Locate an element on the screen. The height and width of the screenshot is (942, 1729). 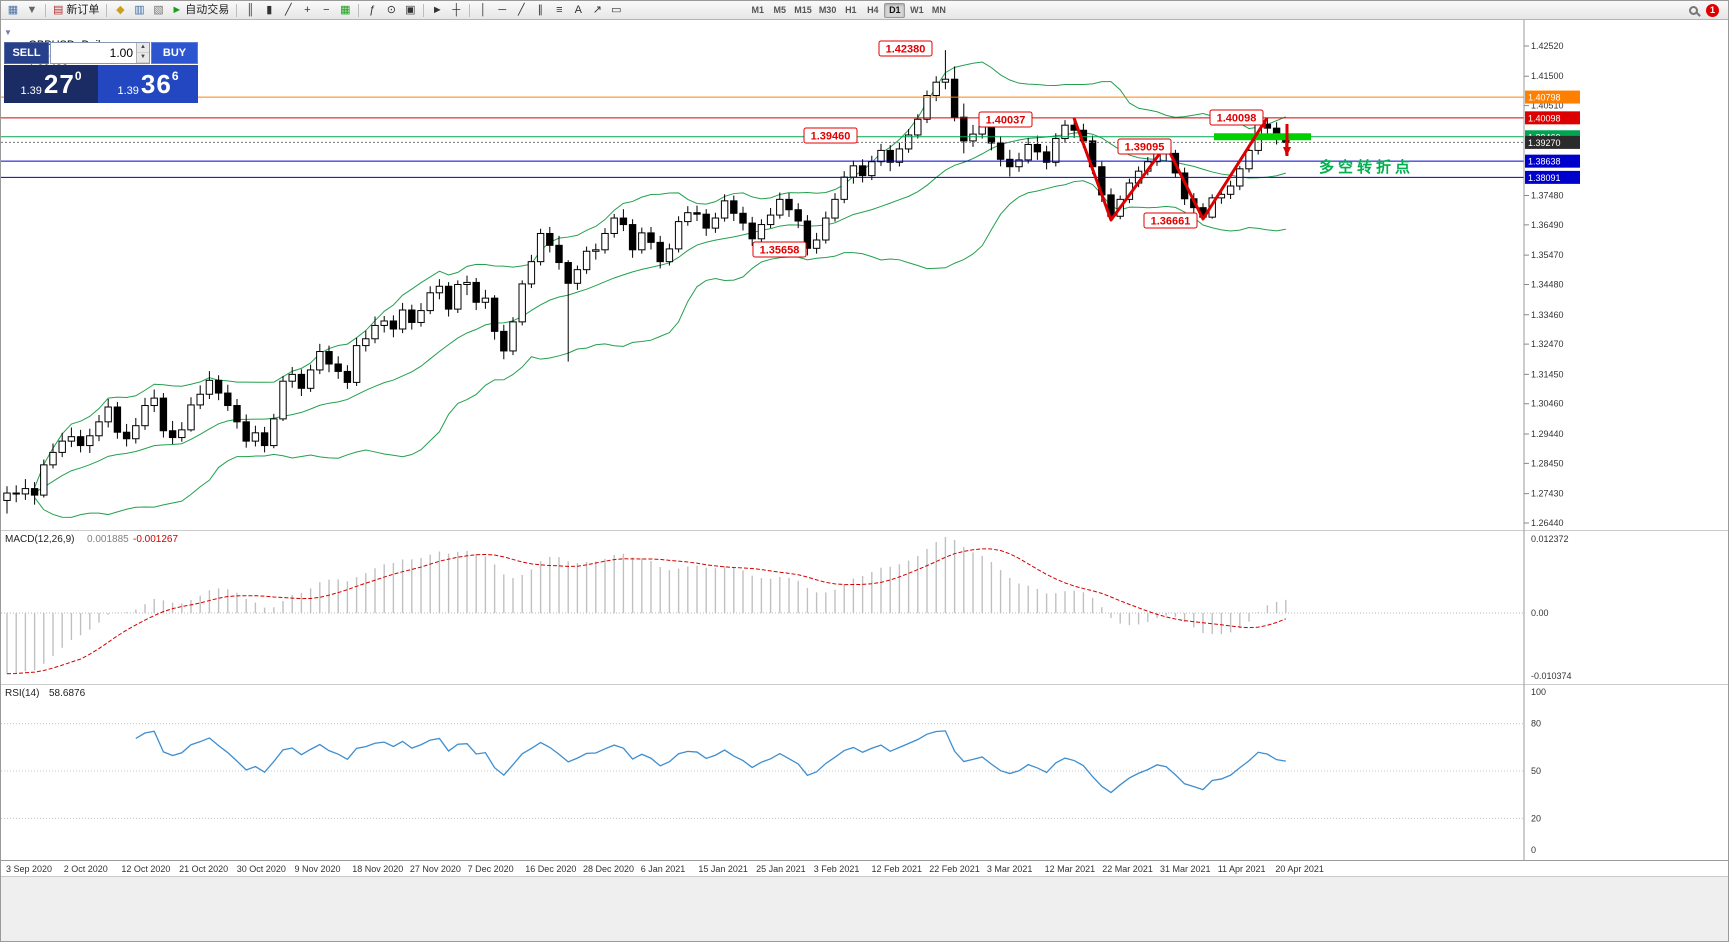
buy-button: BUY is located at coordinates (174, 53).